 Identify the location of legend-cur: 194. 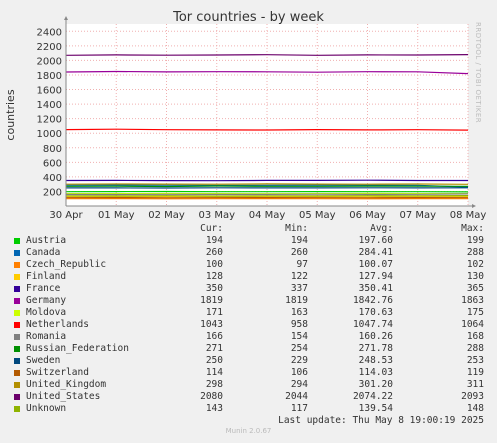
(214, 240).